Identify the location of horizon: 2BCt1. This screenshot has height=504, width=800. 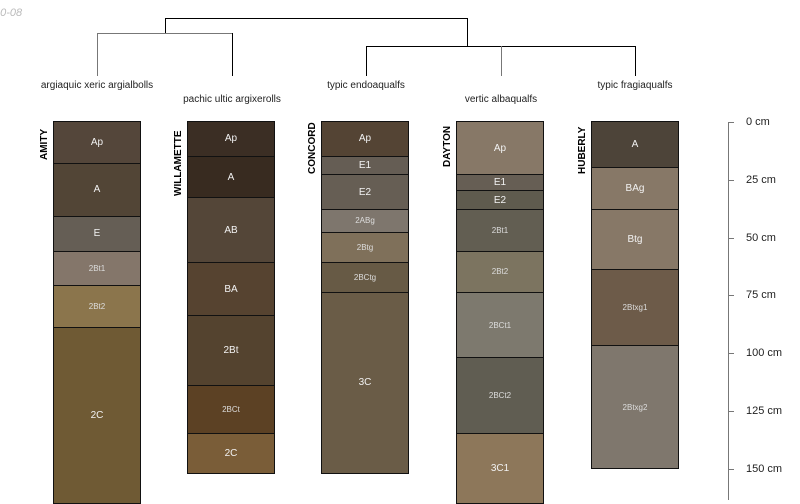
(500, 325).